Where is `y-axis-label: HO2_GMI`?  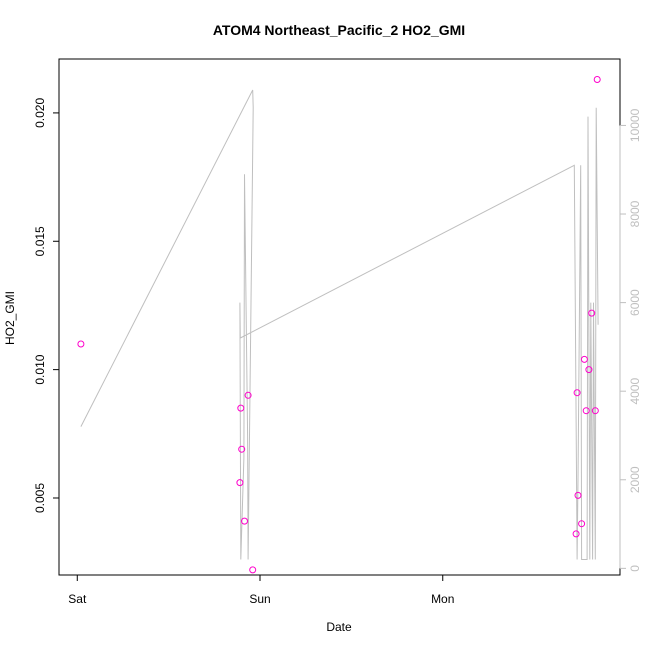
y-axis-label: HO2_GMI is located at coordinates (10, 318).